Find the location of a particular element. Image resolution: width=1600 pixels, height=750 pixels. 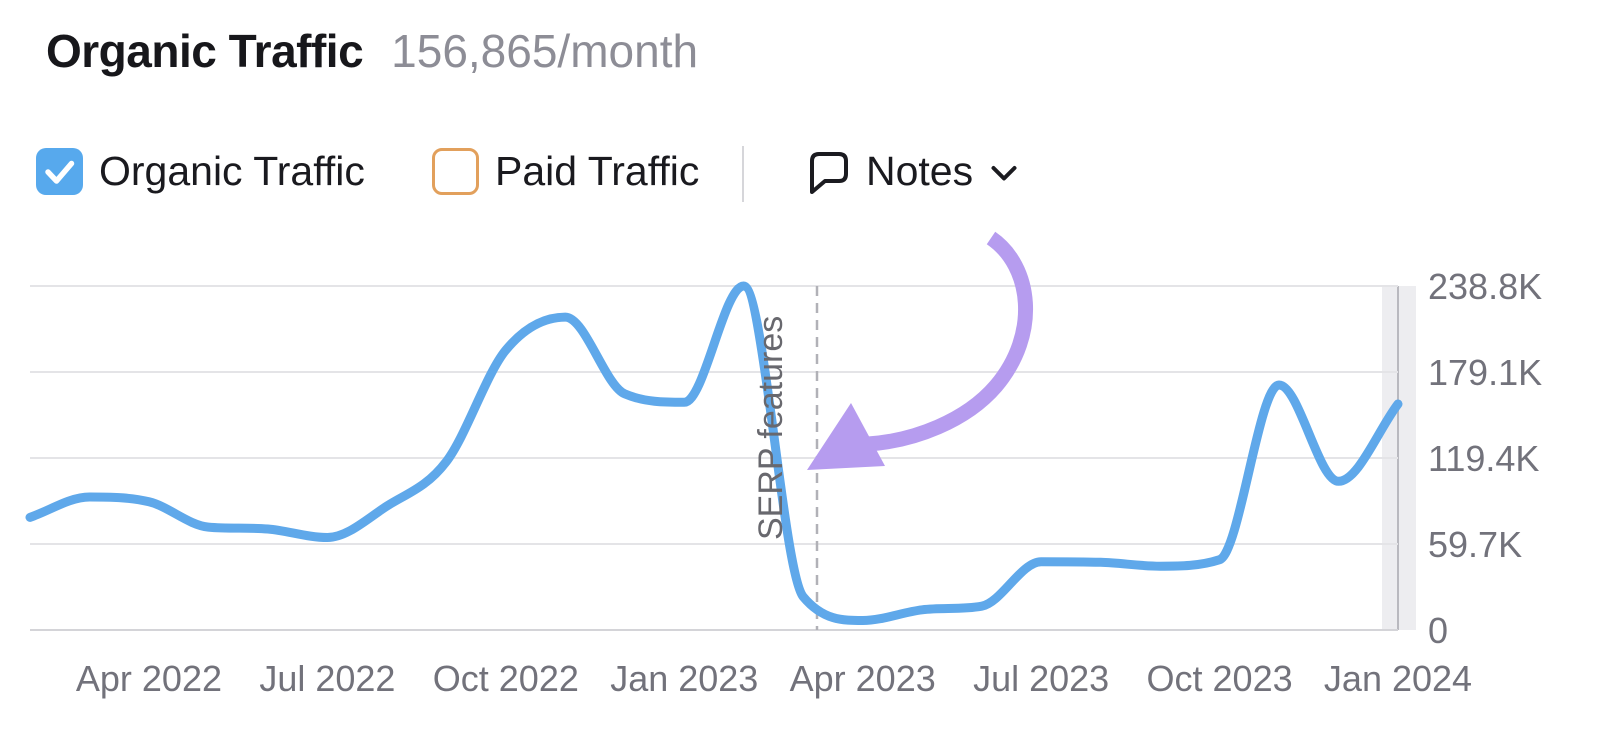

organic-traffic-label: Organic Traffic is located at coordinates (232, 171).